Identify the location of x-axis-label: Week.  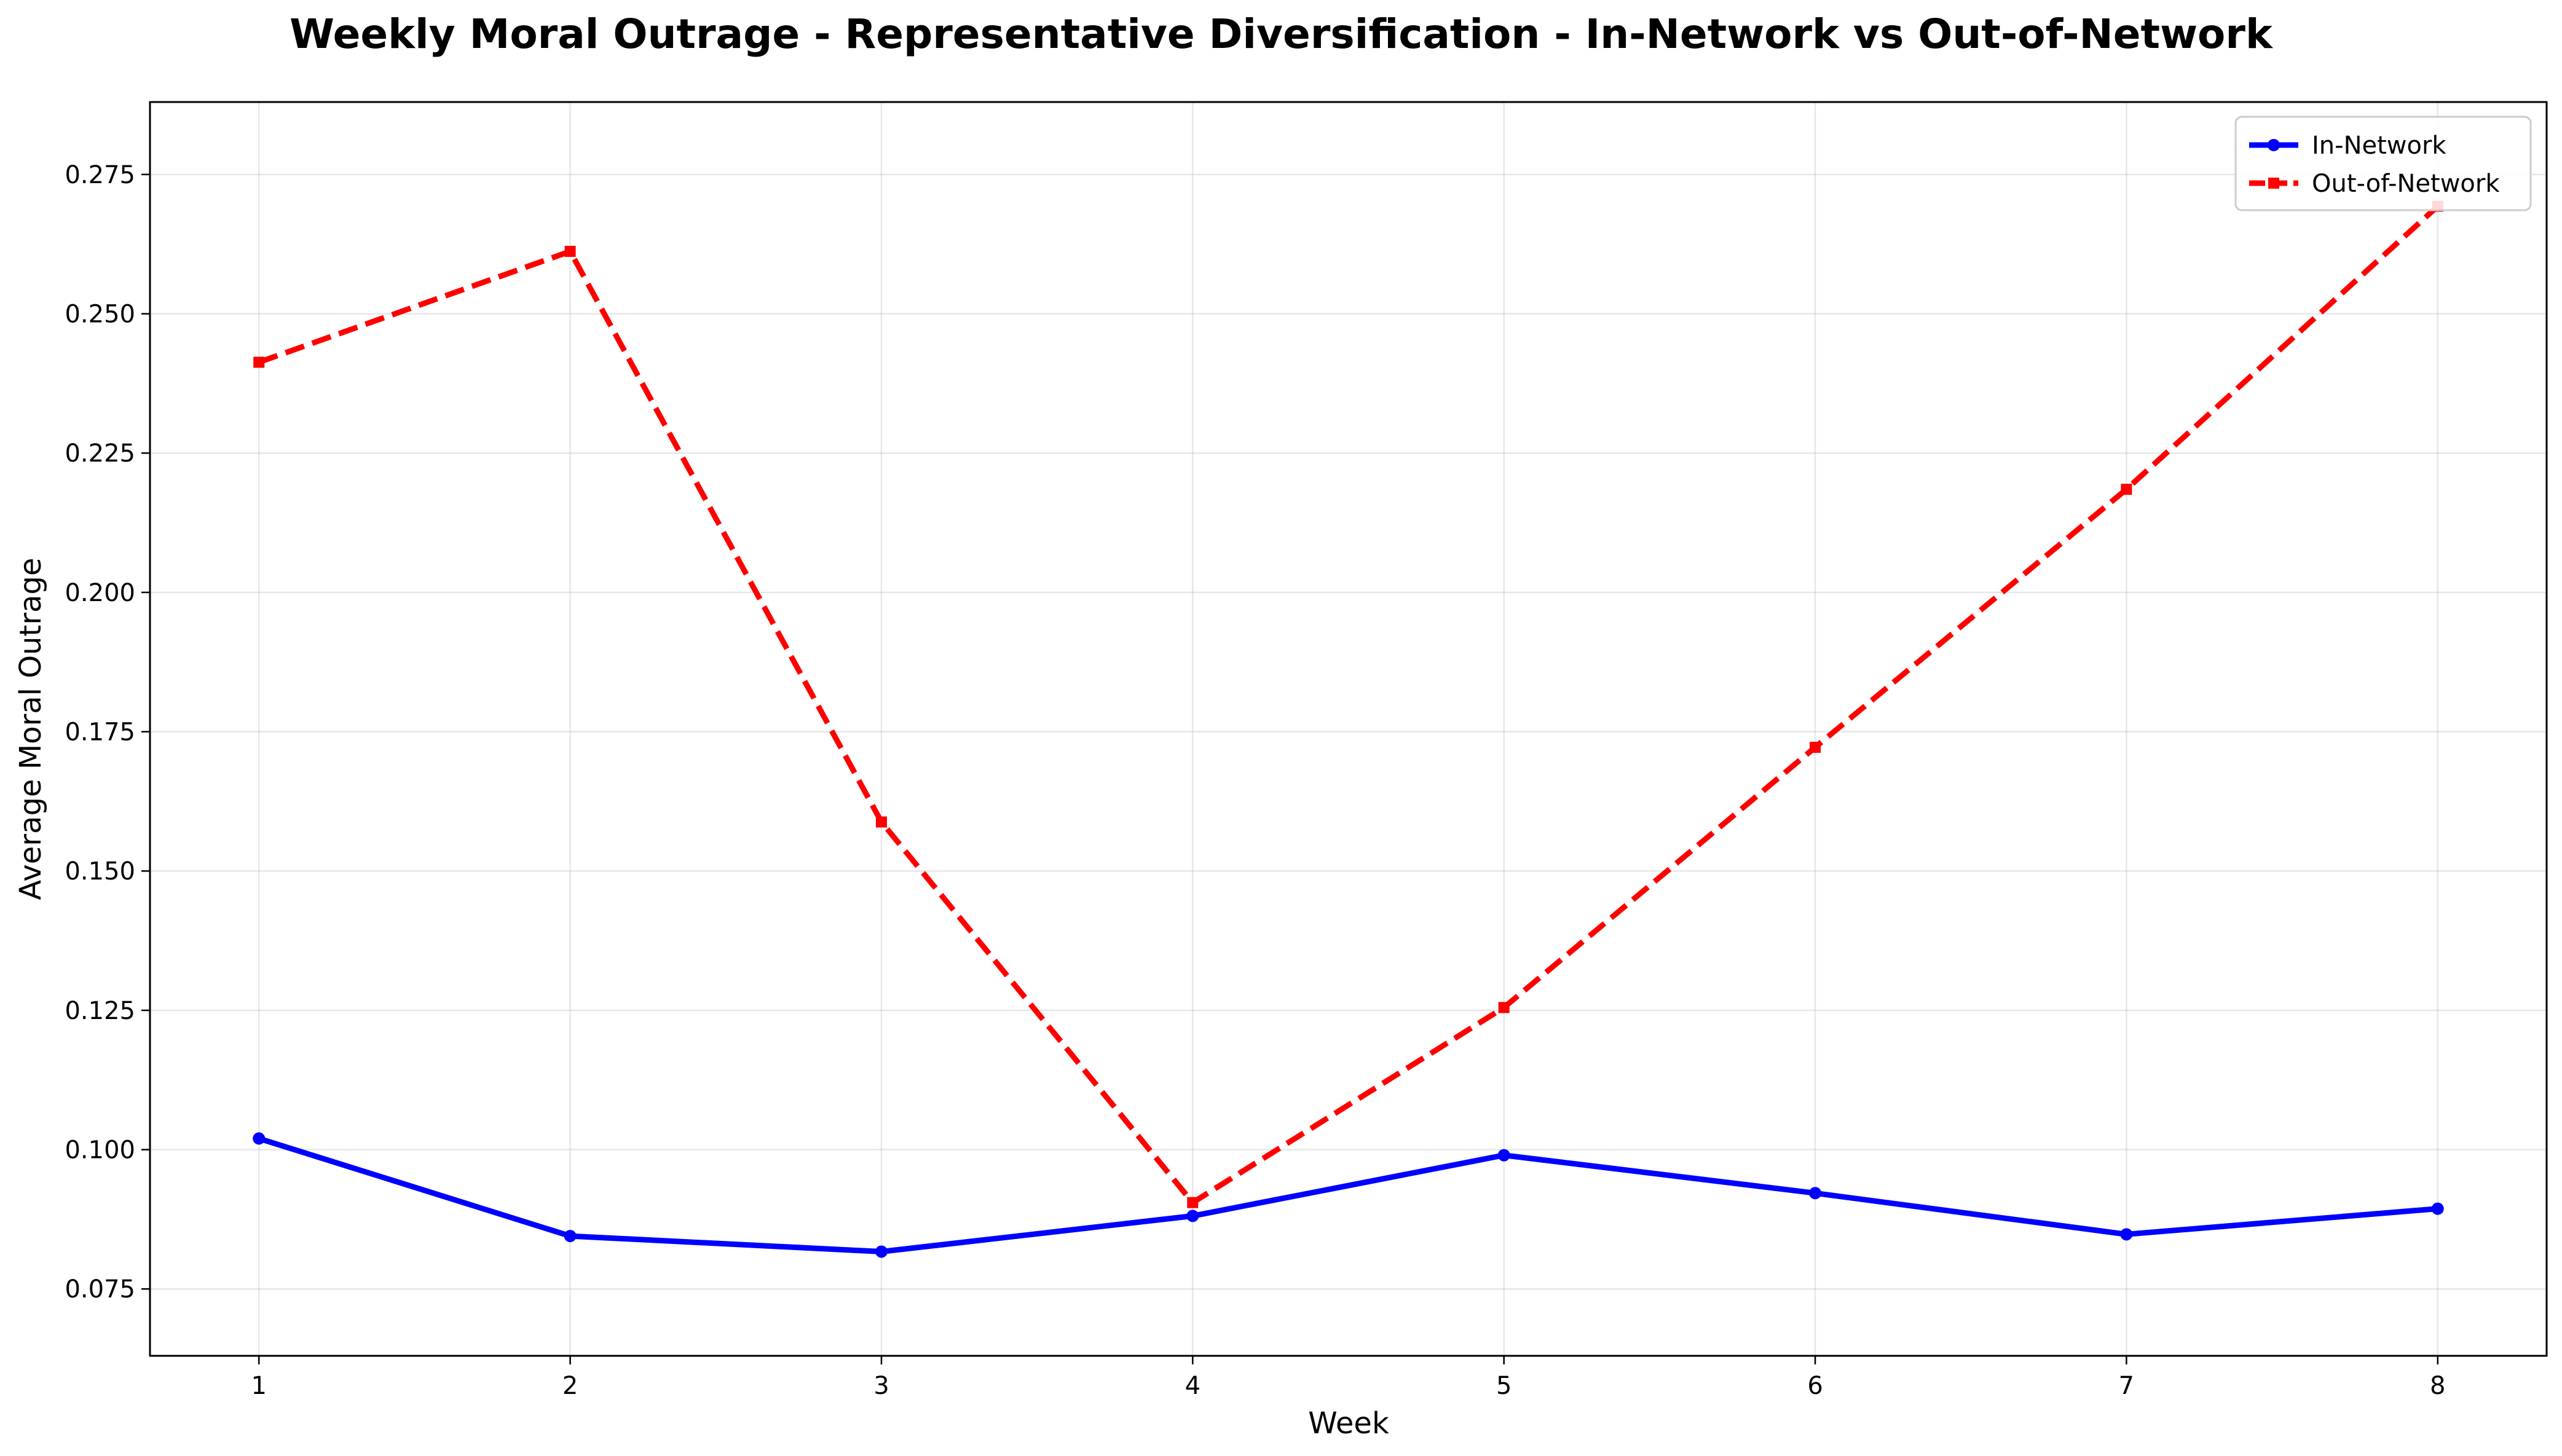
(1349, 1423).